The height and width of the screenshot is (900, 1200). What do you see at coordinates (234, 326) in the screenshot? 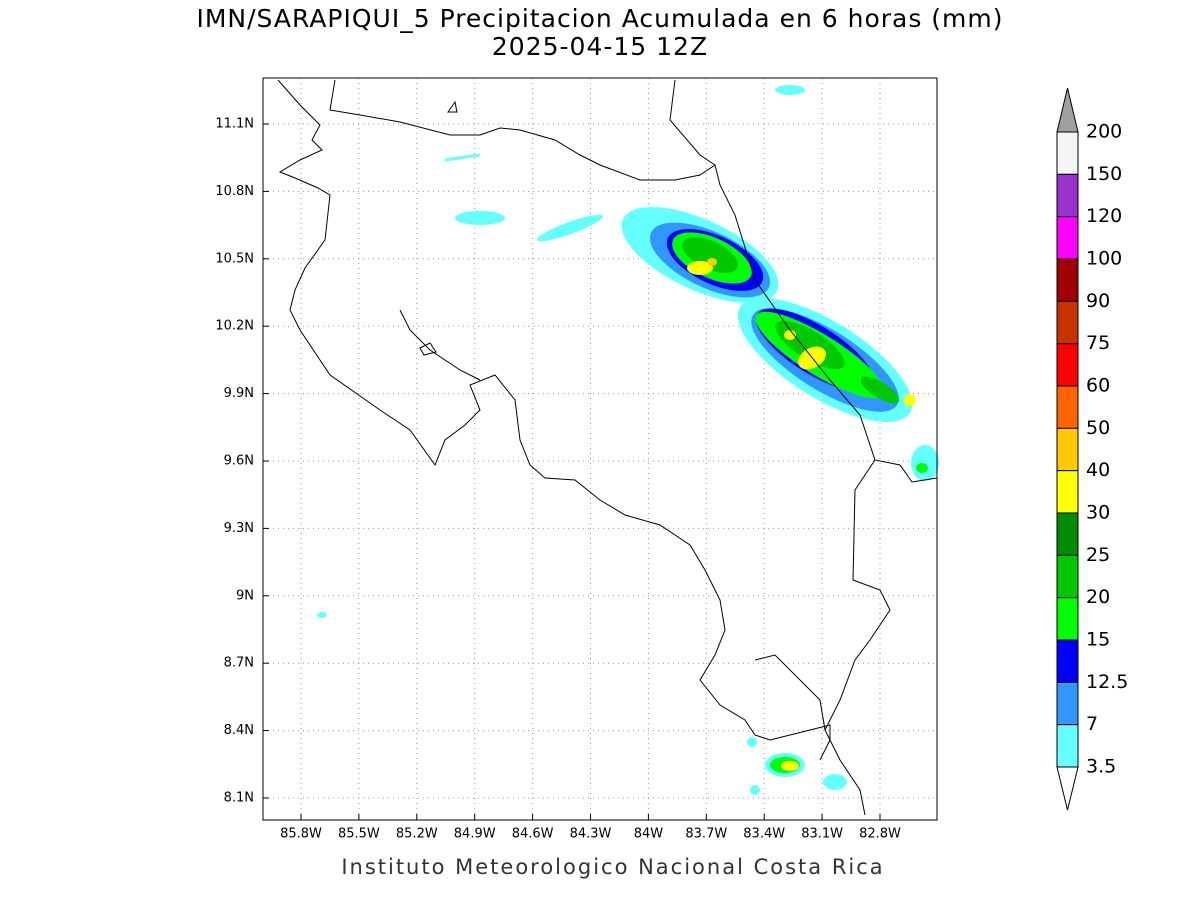
I see `lat-tick-label: 10.2N` at bounding box center [234, 326].